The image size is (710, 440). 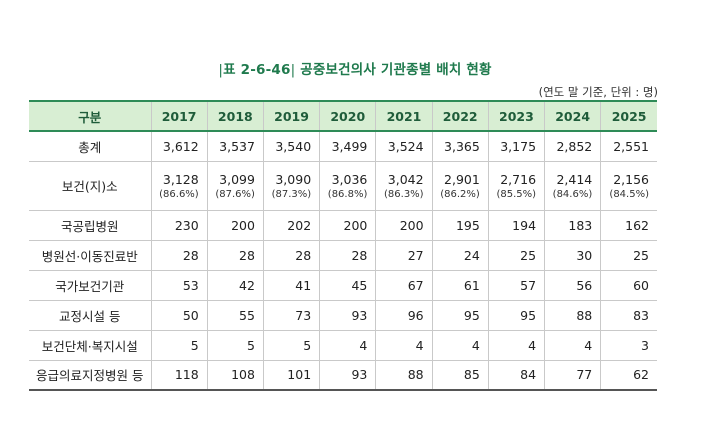 I want to click on cell-value: 194, so click(x=524, y=225).